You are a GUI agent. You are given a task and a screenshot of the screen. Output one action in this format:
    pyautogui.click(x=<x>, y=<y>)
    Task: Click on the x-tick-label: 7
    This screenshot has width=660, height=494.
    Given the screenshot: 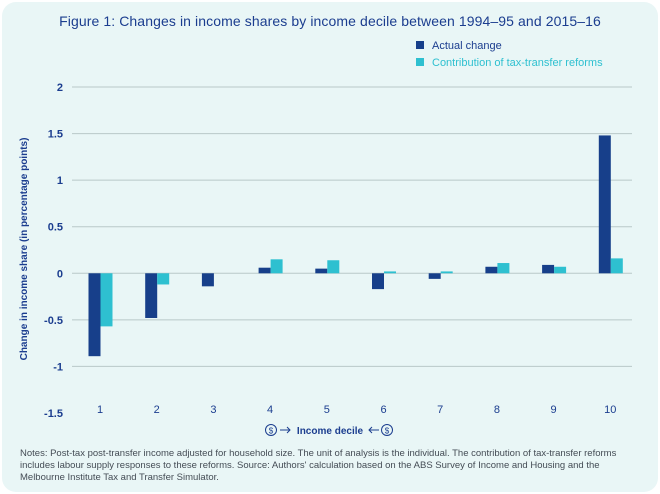 What is the action you would take?
    pyautogui.click(x=440, y=410)
    